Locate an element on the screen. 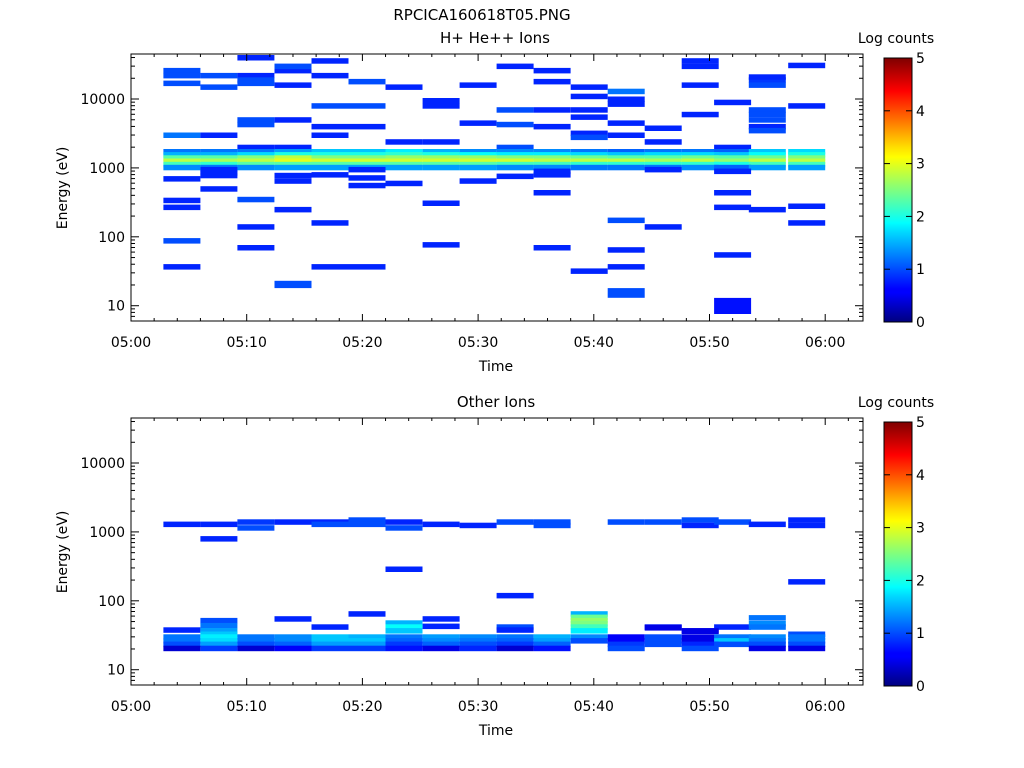  colorbar-tick-label: 4 is located at coordinates (920, 112).